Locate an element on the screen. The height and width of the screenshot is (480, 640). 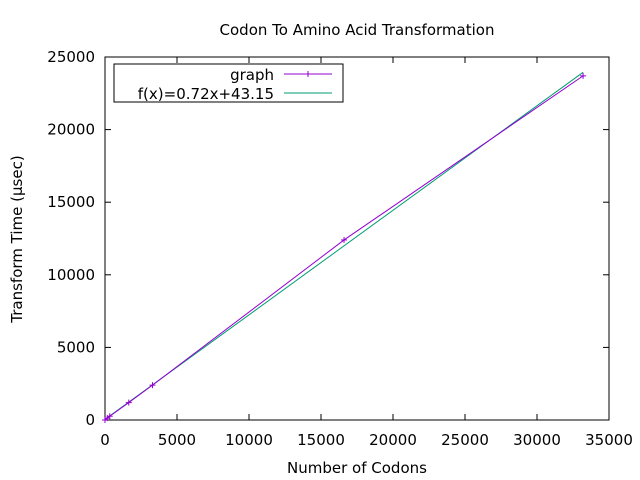
y-axis-label: Transform Time (µsec) is located at coordinates (17, 239).